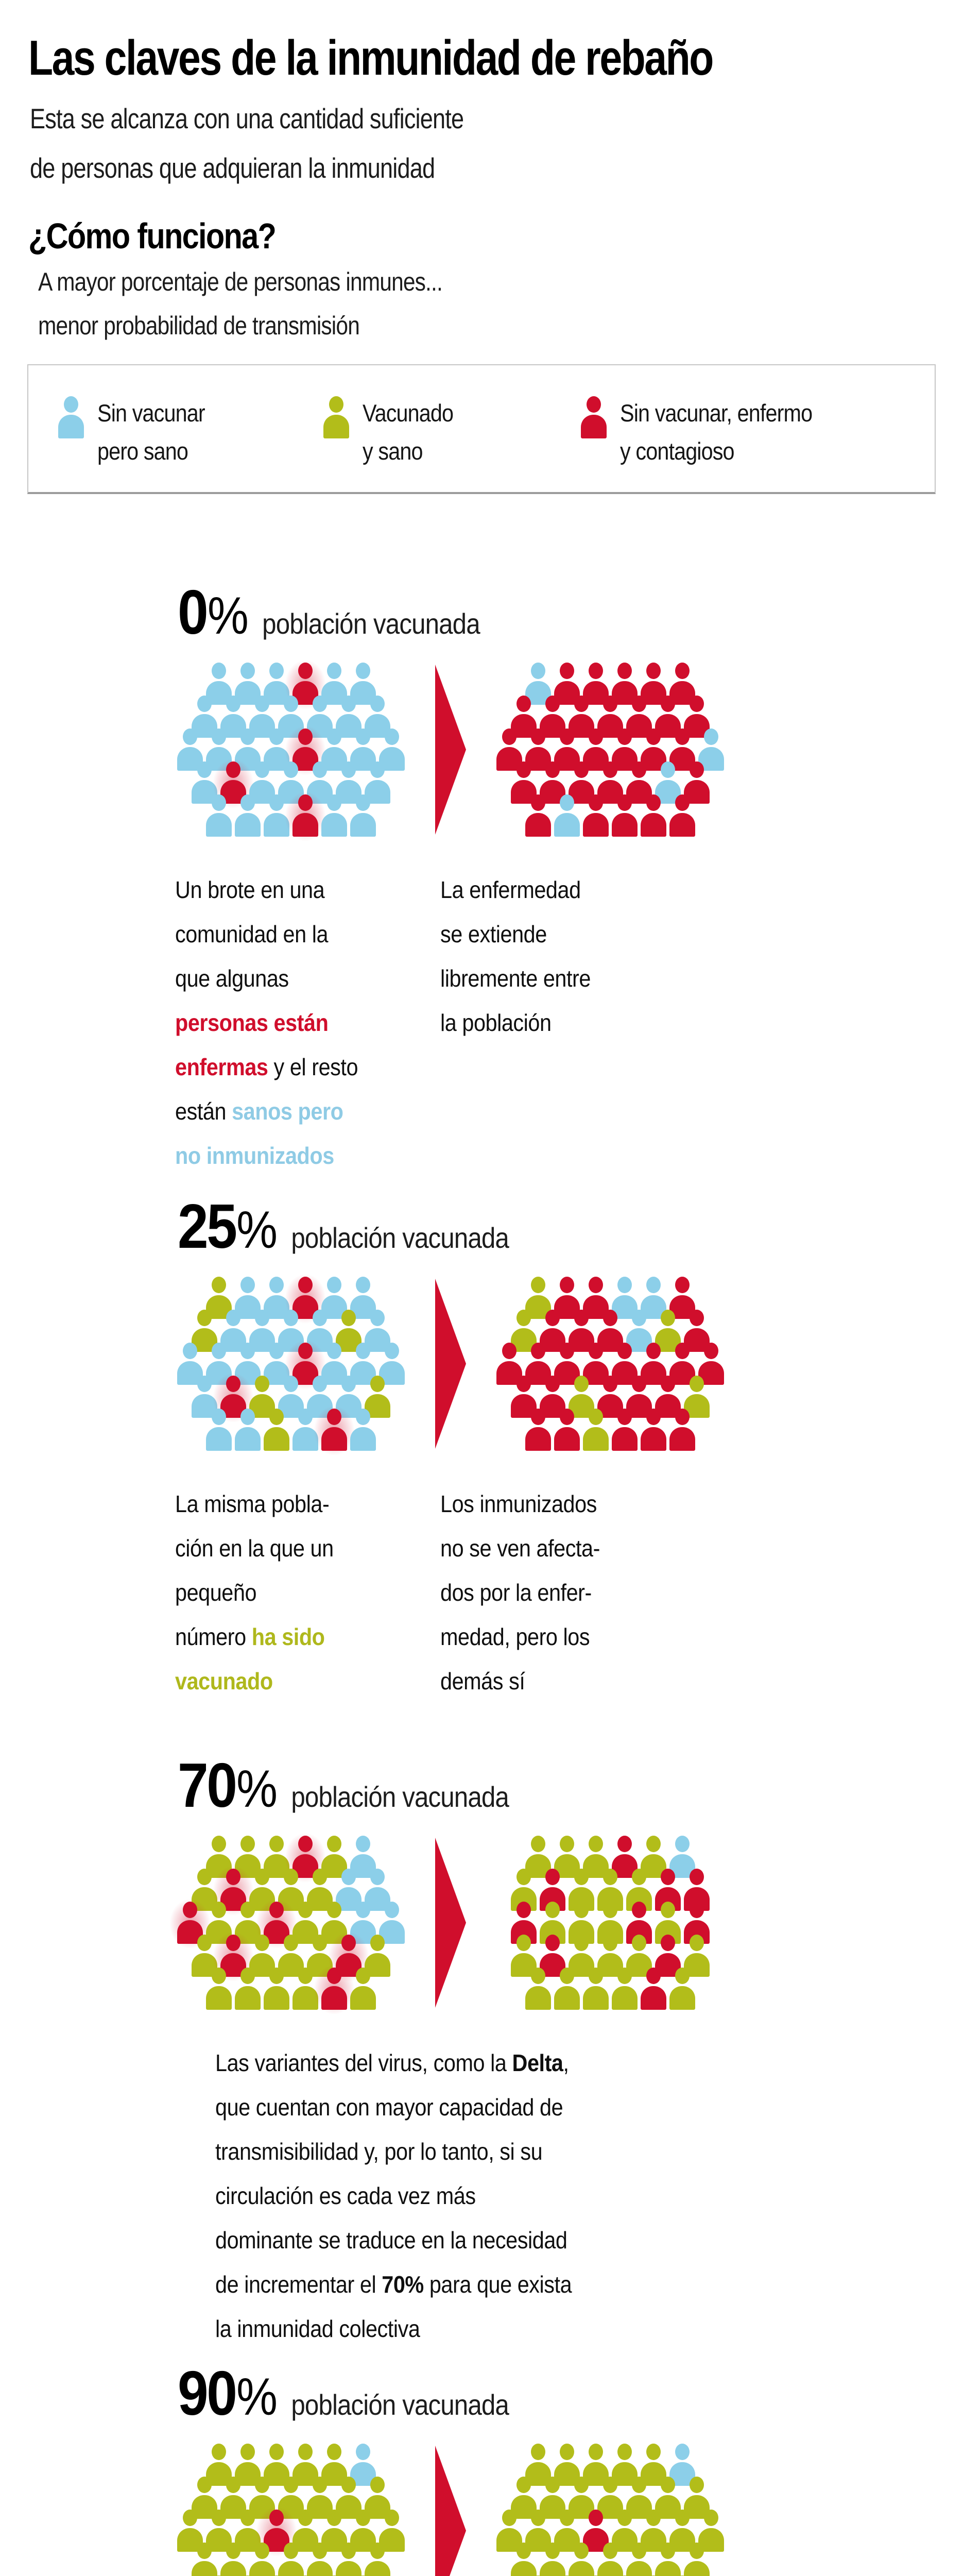 Image resolution: width=964 pixels, height=2576 pixels. What do you see at coordinates (524, 2393) in the screenshot?
I see `section-heading: 90% población vacunada` at bounding box center [524, 2393].